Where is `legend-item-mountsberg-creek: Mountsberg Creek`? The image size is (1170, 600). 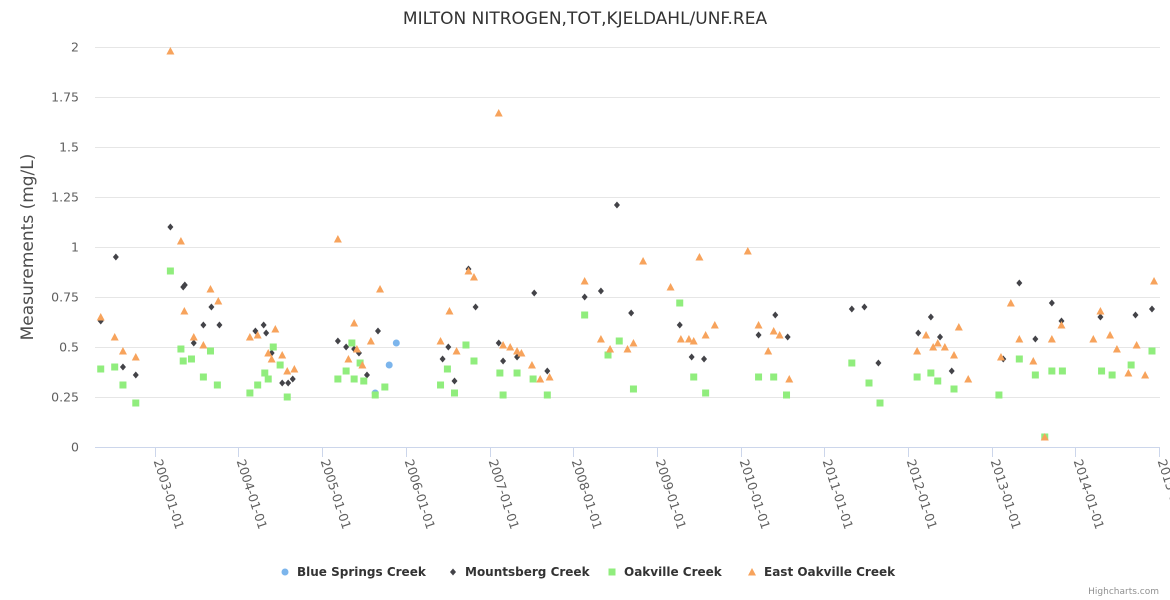
legend-item-mountsberg-creek: Mountsberg Creek is located at coordinates (520, 572).